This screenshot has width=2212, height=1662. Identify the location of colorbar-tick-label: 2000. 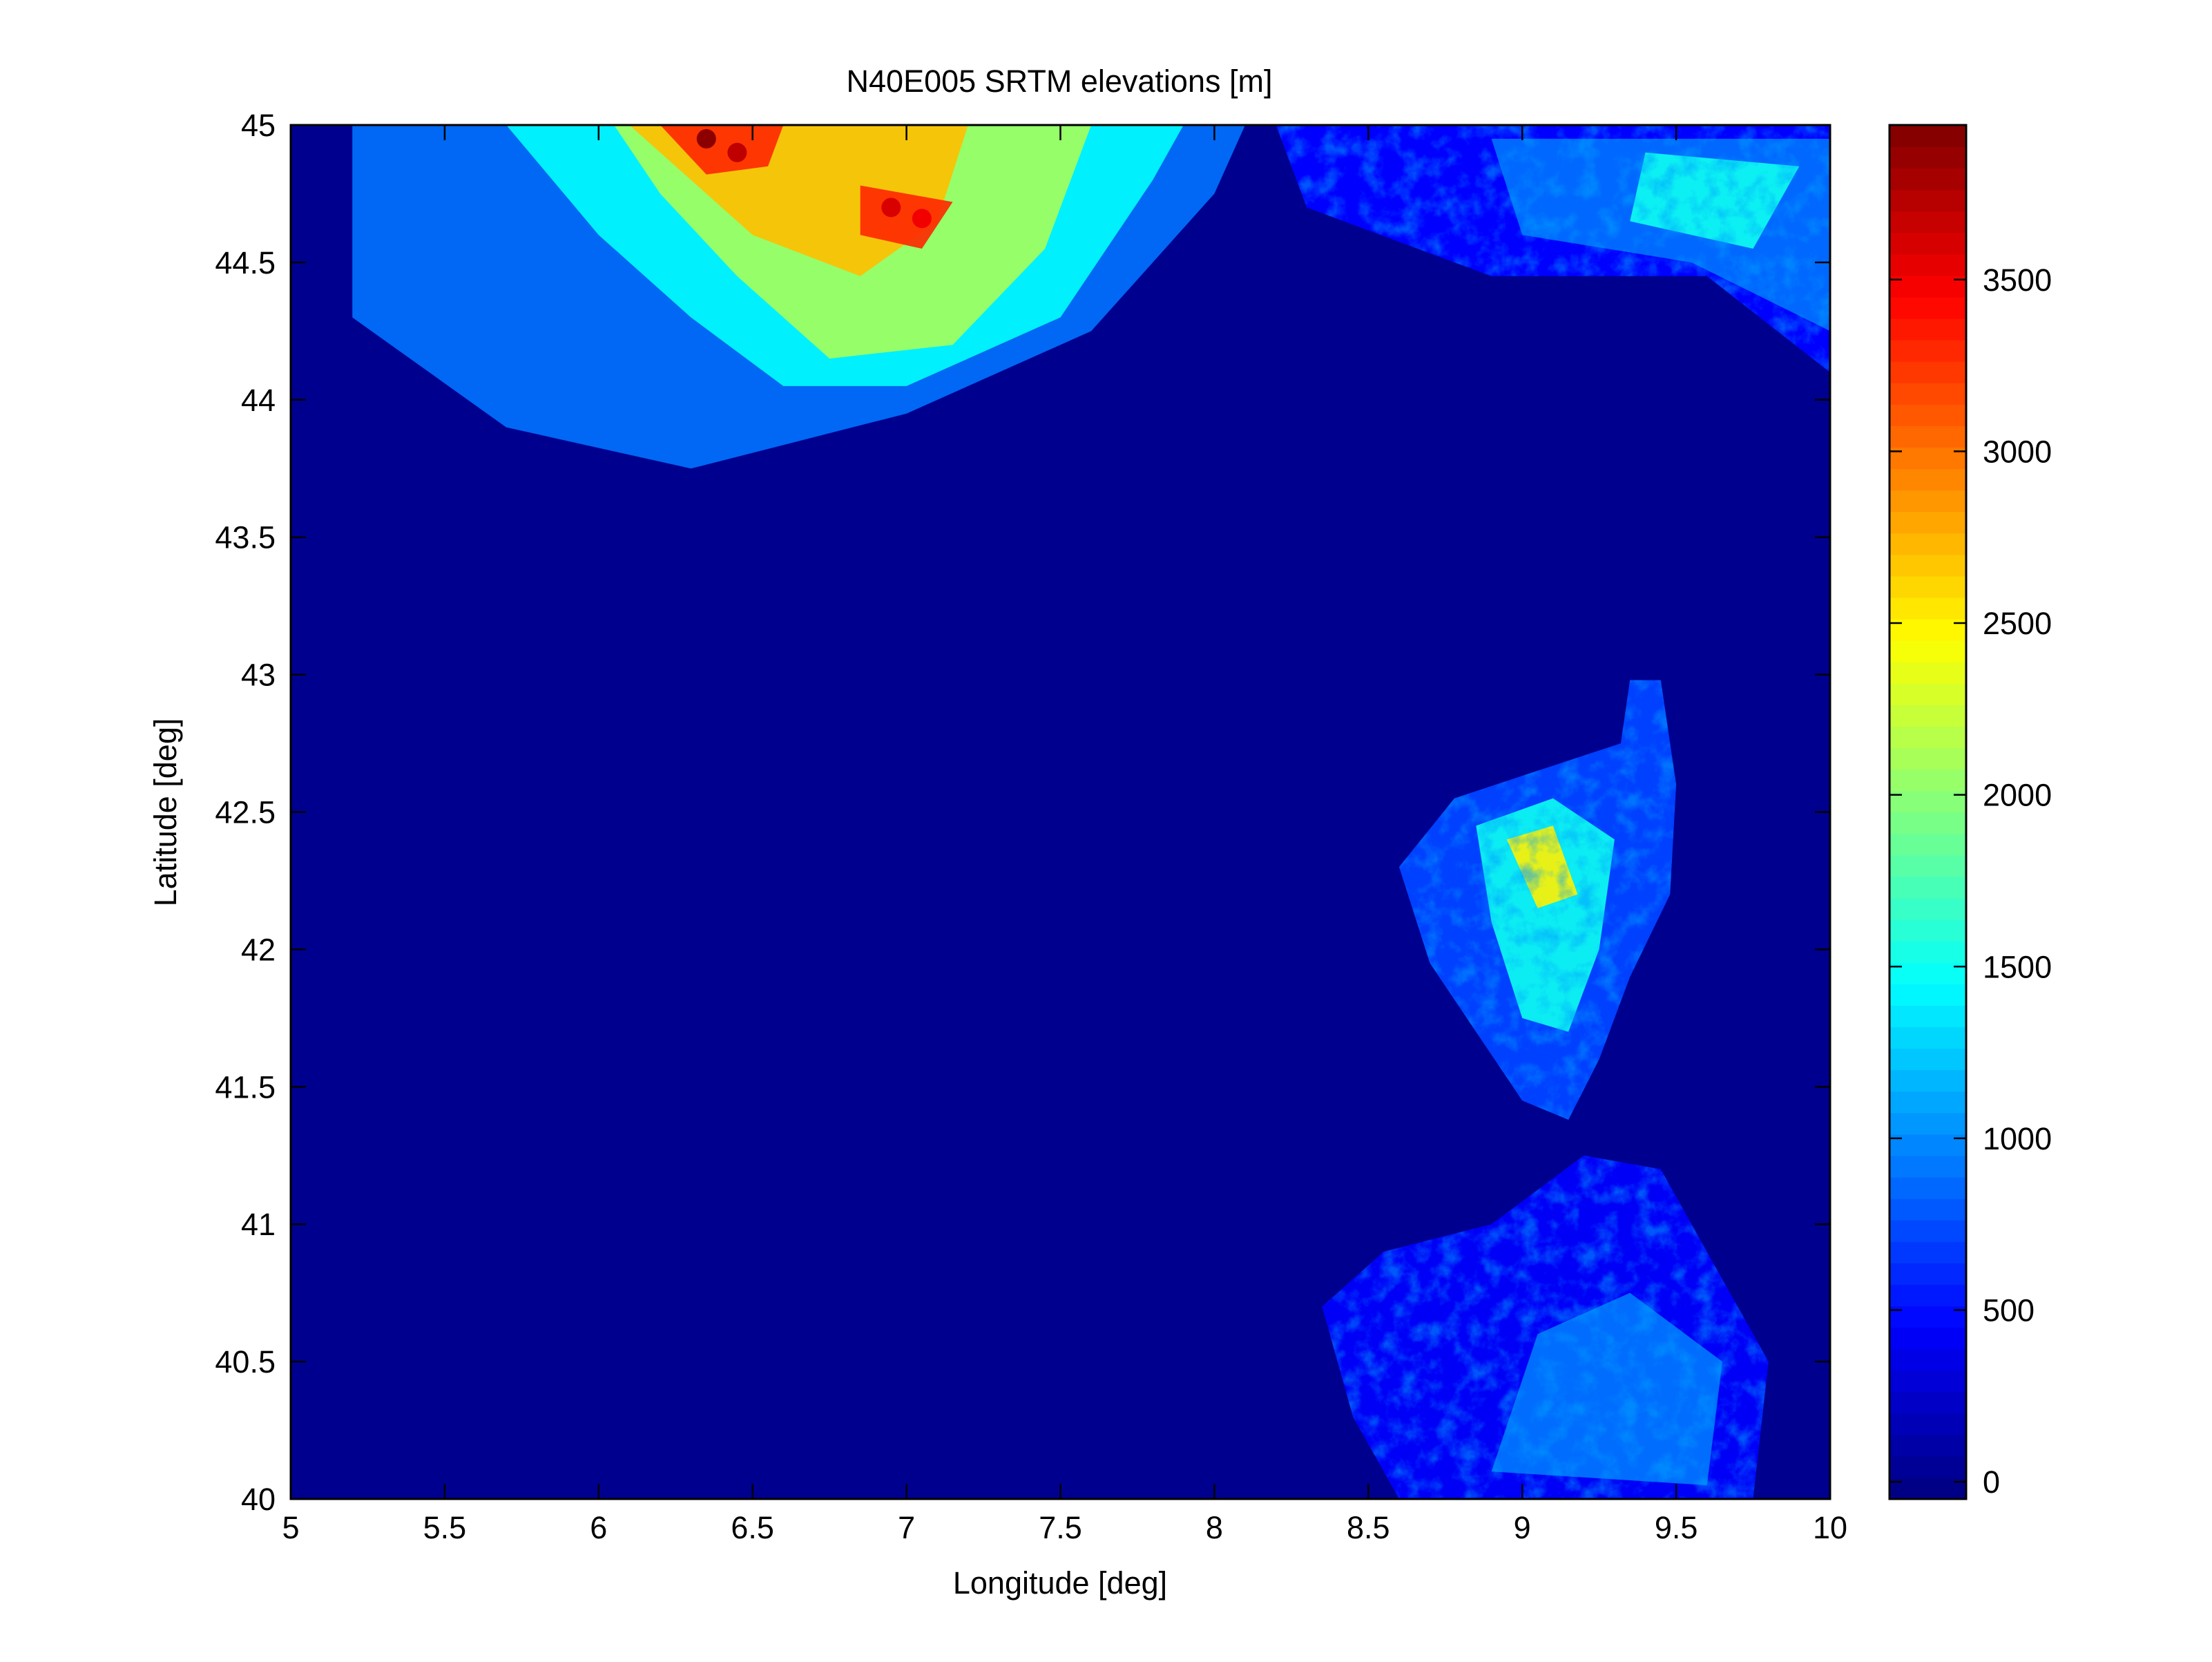
(2018, 795).